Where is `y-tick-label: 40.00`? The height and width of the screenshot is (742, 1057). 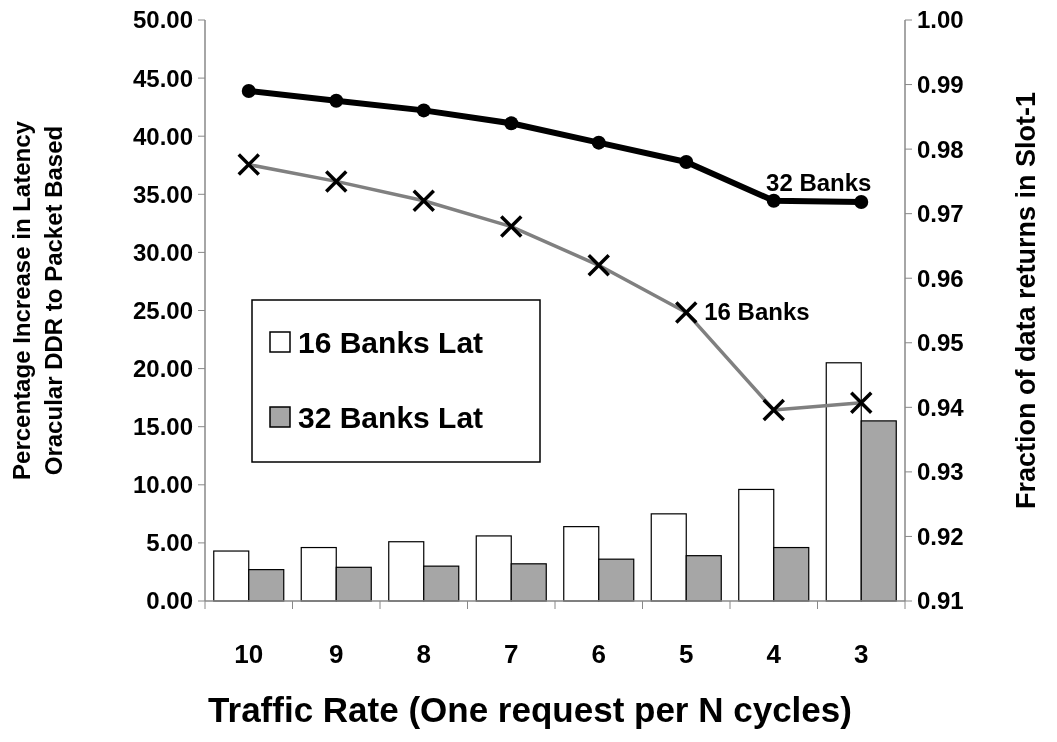 y-tick-label: 40.00 is located at coordinates (162, 136).